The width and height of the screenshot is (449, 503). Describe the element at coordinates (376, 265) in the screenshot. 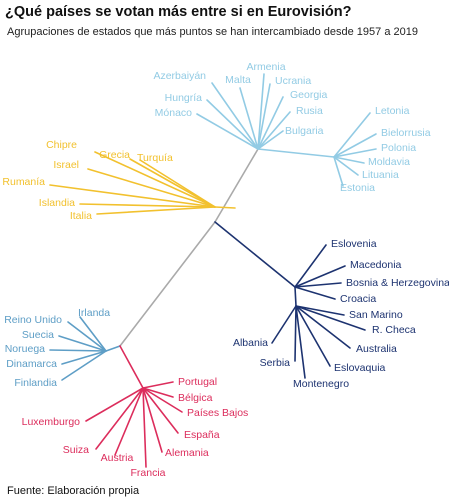

I see `country-label-macedonia: Macedonia` at that location.